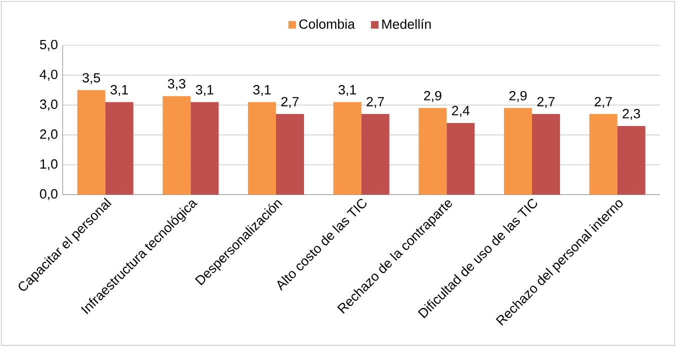 The height and width of the screenshot is (347, 676). I want to click on y-tick-label: 5,0, so click(49, 46).